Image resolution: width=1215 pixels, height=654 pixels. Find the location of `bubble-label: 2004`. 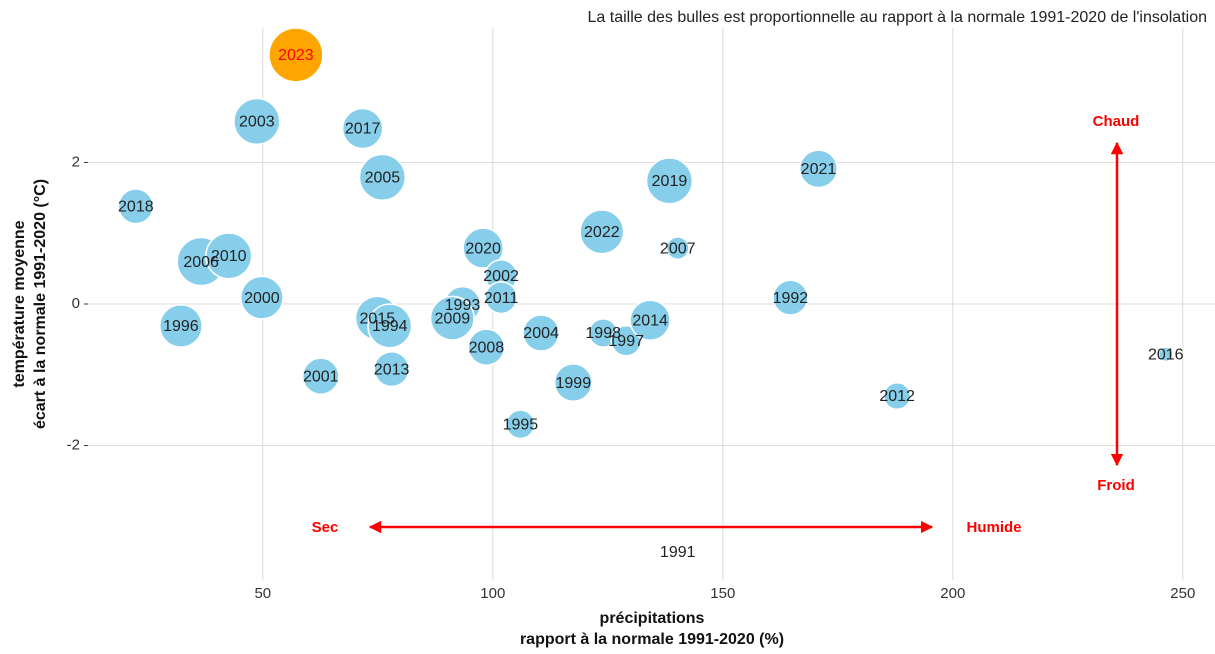

bubble-label: 2004 is located at coordinates (541, 333).